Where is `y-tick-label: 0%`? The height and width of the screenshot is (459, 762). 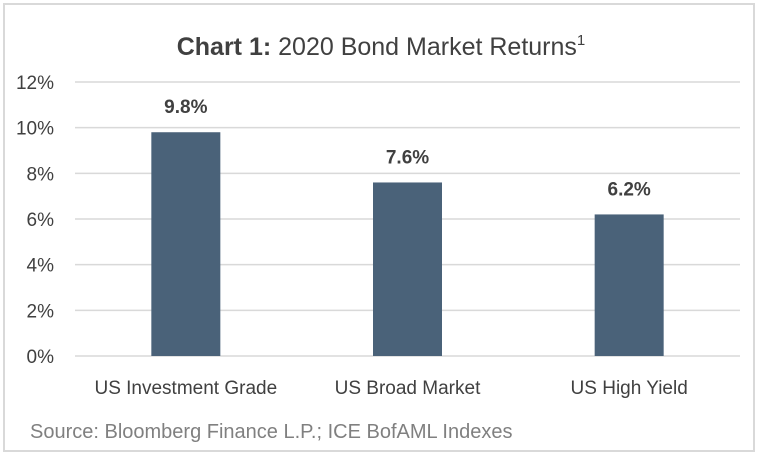
y-tick-label: 0% is located at coordinates (41, 357).